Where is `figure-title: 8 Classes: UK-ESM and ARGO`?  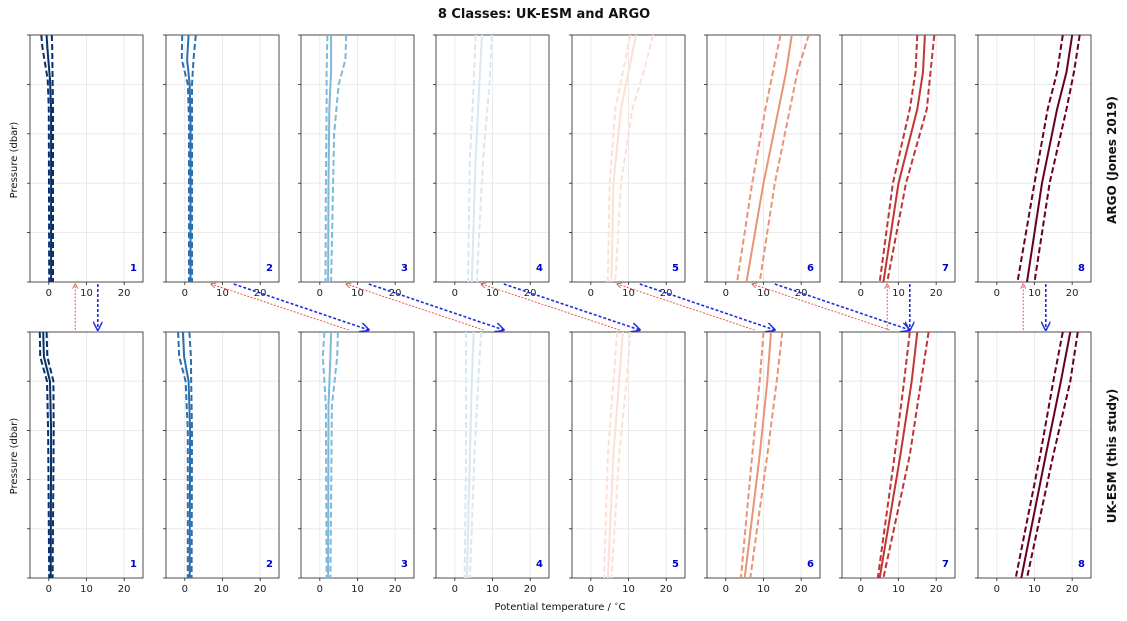
figure-title: 8 Classes: UK-ESM and ARGO is located at coordinates (544, 14).